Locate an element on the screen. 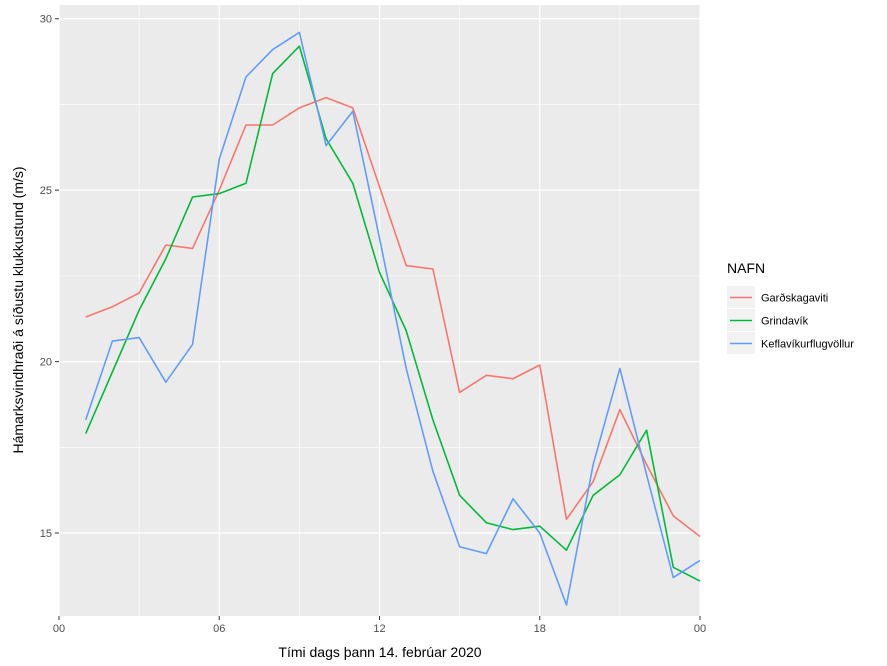 The image size is (887, 666). x-axis: 00 06 12 18 00 is located at coordinates (379, 625).